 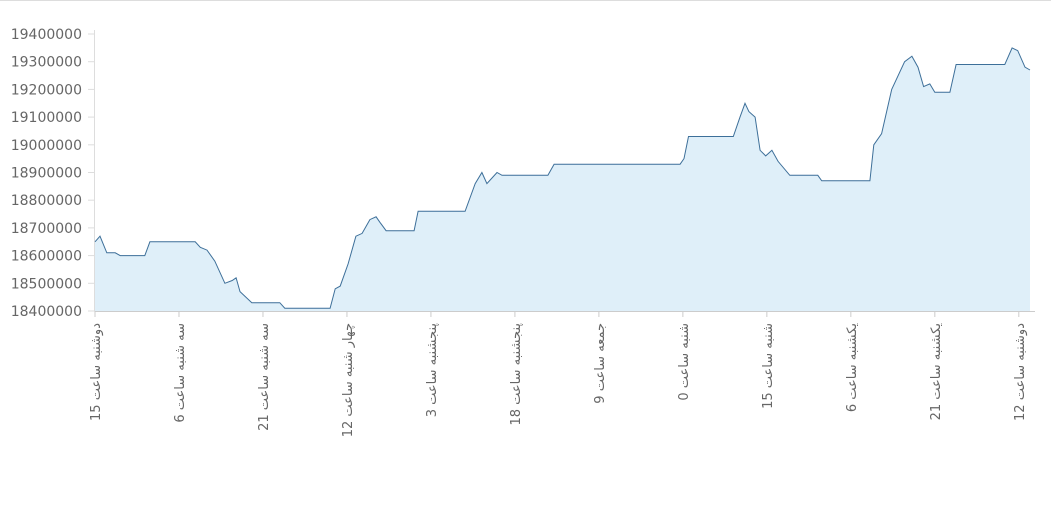 I want to click on x-tick-label: شنبه ساعت 15, so click(x=768, y=366).